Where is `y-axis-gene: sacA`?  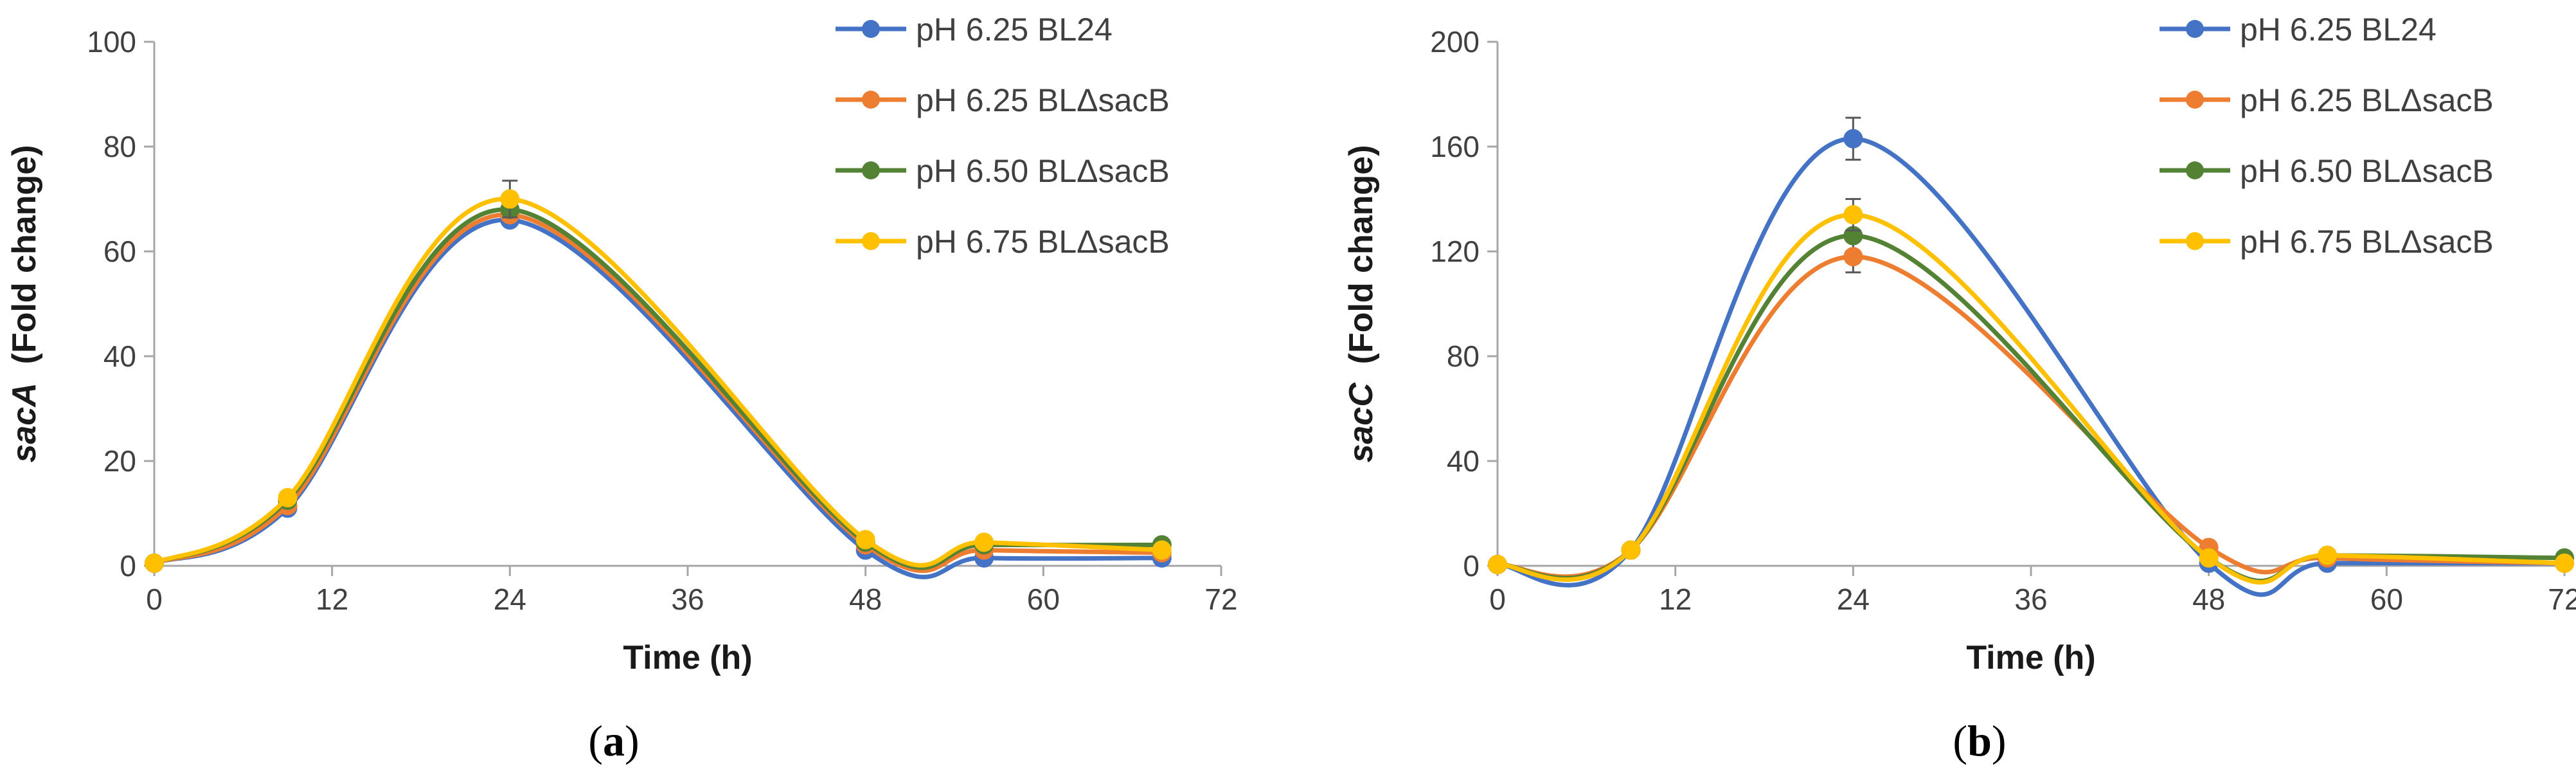
y-axis-gene: sacA is located at coordinates (24, 422).